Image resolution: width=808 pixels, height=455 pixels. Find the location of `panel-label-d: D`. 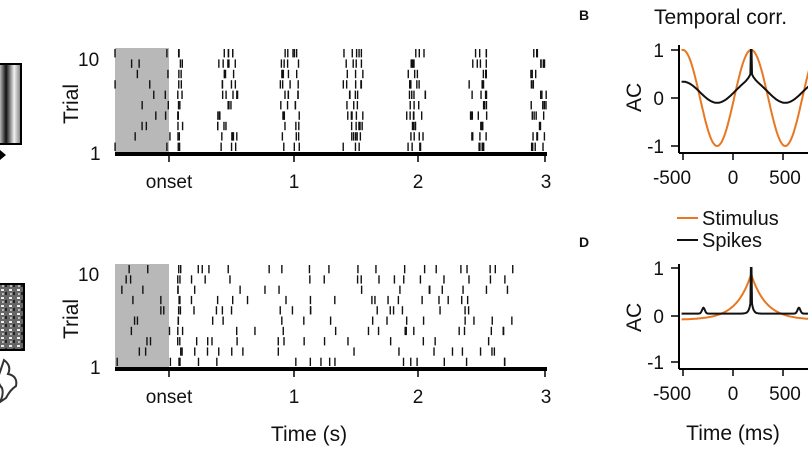

panel-label-d: D is located at coordinates (584, 242).